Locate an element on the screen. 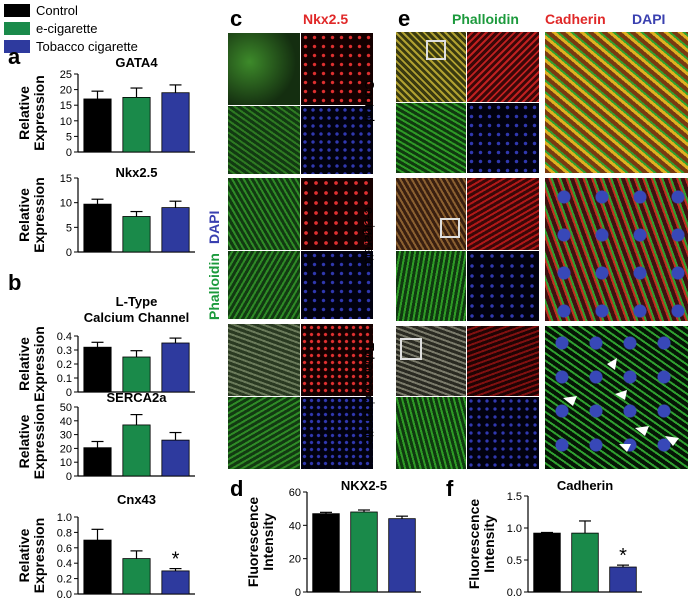 This screenshot has width=691, height=604. chart-title: L-Type is located at coordinates (137, 301).